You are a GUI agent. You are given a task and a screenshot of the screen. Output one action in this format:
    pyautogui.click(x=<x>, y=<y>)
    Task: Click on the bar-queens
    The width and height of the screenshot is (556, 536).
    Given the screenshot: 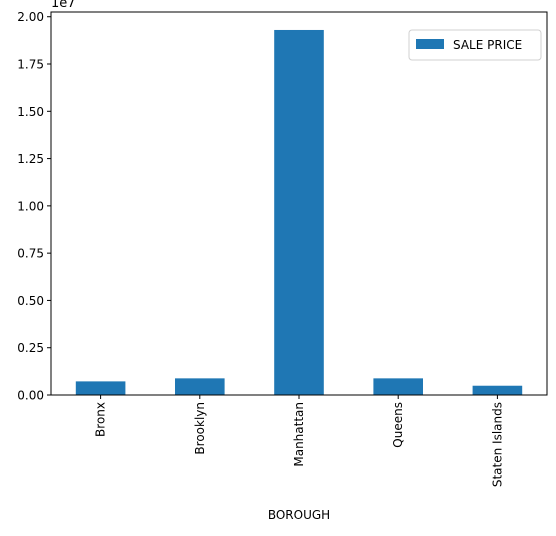 What is the action you would take?
    pyautogui.click(x=398, y=386)
    